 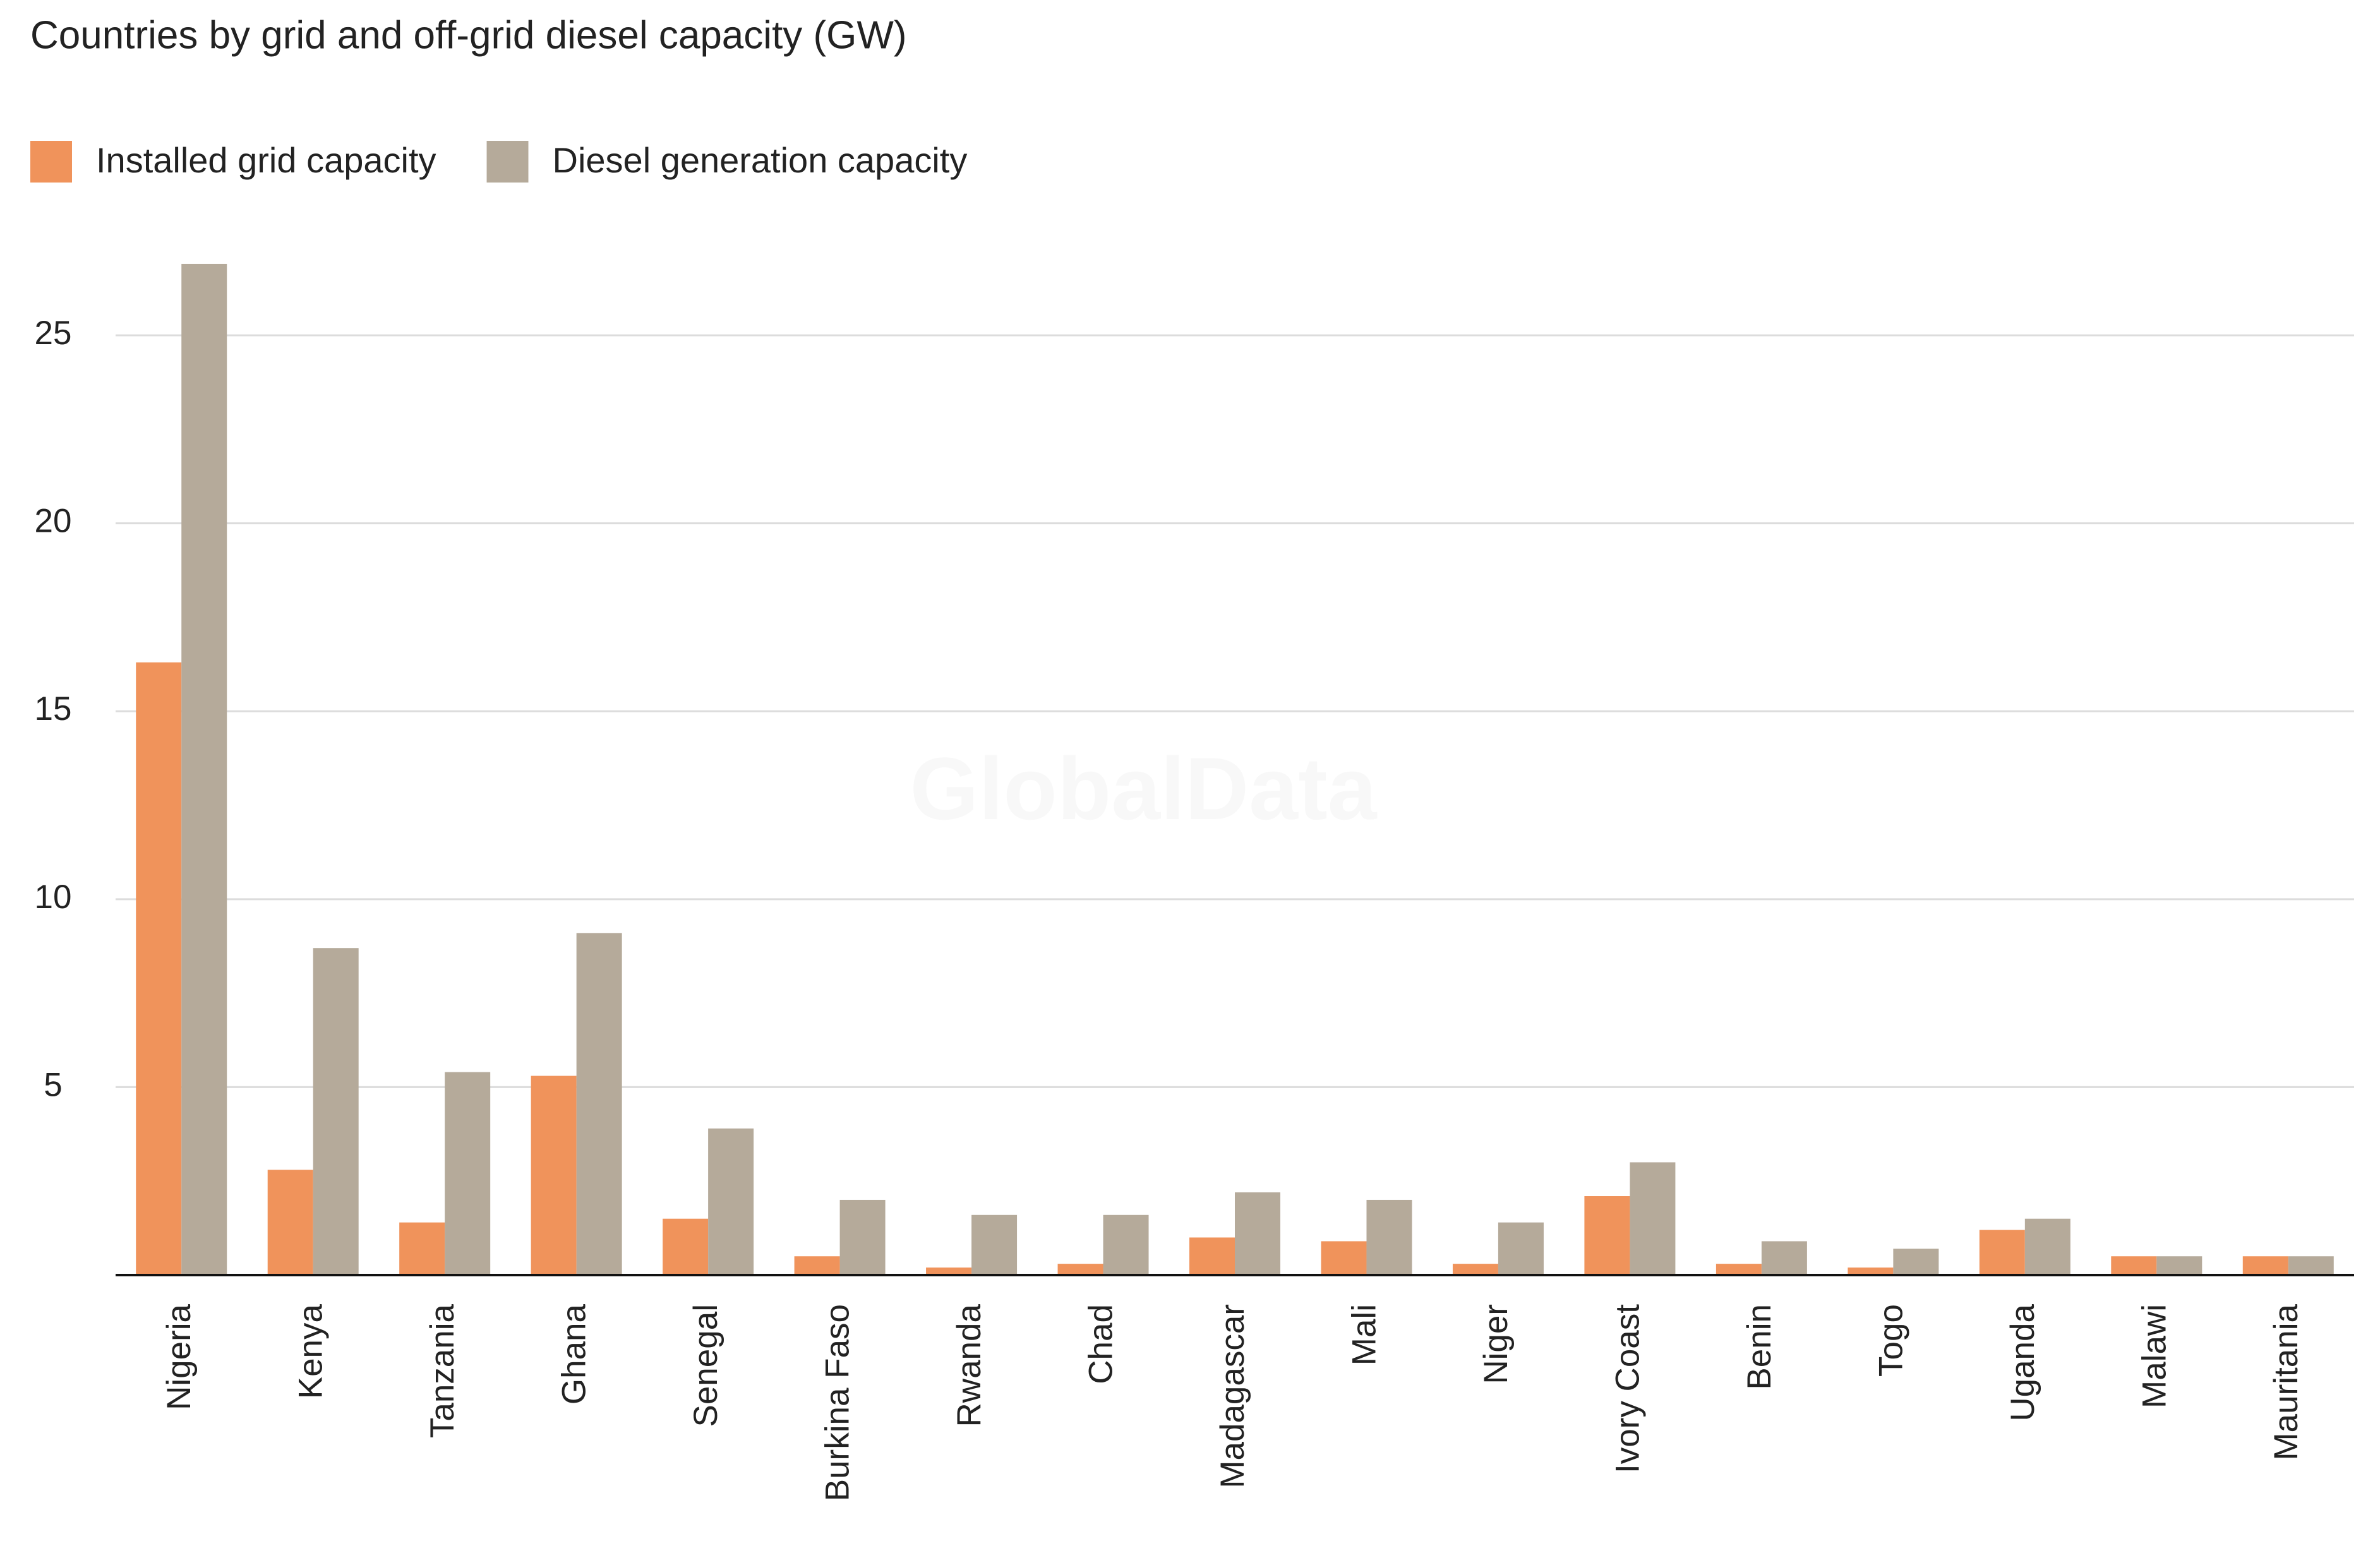 I want to click on y-tick-label: 25, so click(x=53, y=333).